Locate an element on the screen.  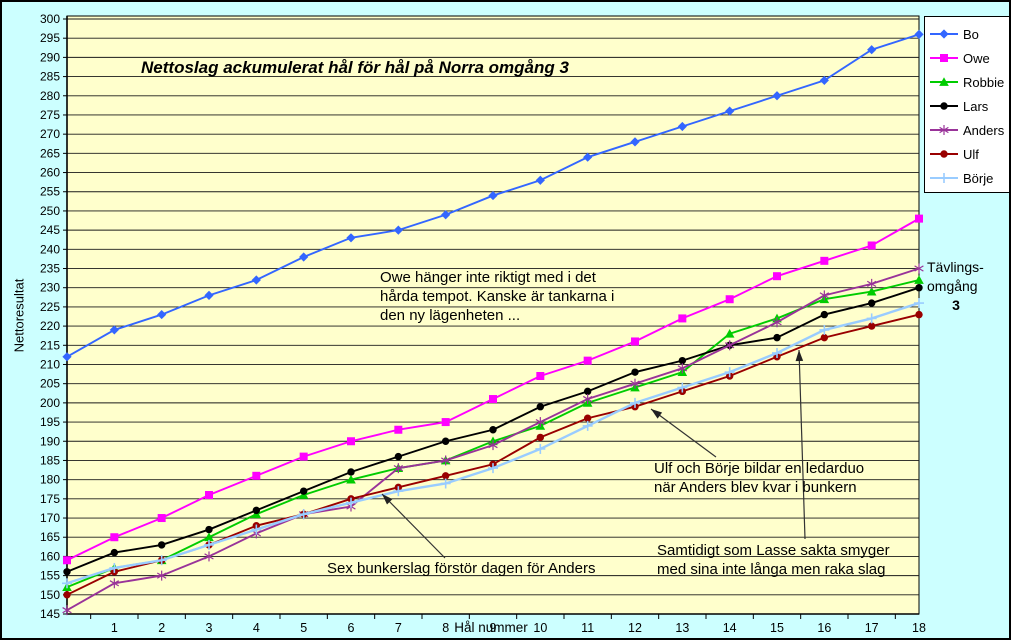
duo-note-line: Ulf och Börje bildar en ledarduo is located at coordinates (759, 468).